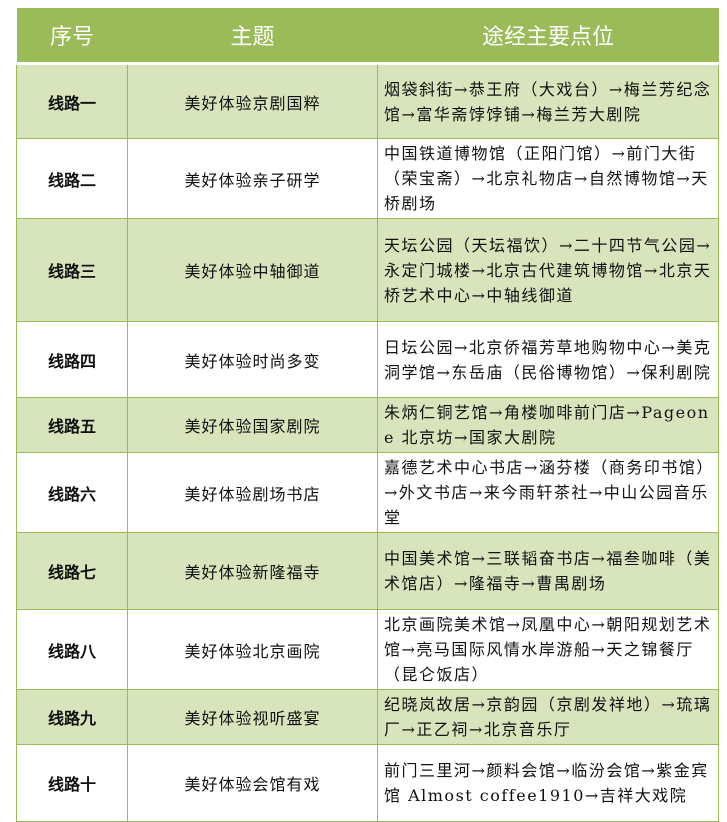 The height and width of the screenshot is (822, 727). Describe the element at coordinates (548, 36) in the screenshot. I see `header-route: 途经主要点位` at that location.